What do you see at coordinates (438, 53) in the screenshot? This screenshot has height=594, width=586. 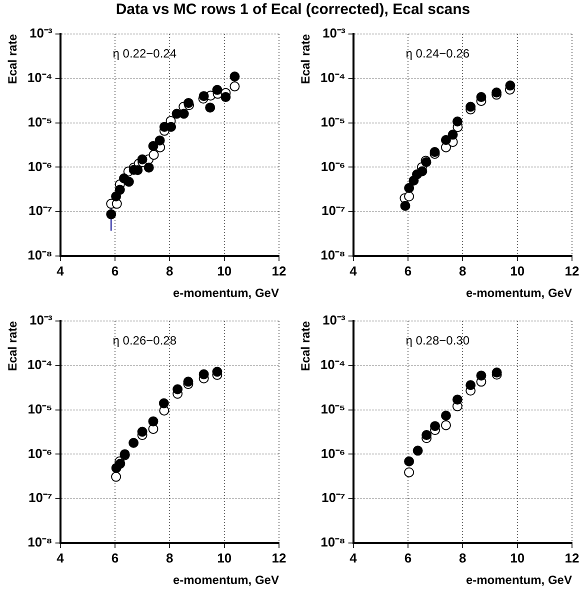 I see `annotation: η 0.24−0.26` at bounding box center [438, 53].